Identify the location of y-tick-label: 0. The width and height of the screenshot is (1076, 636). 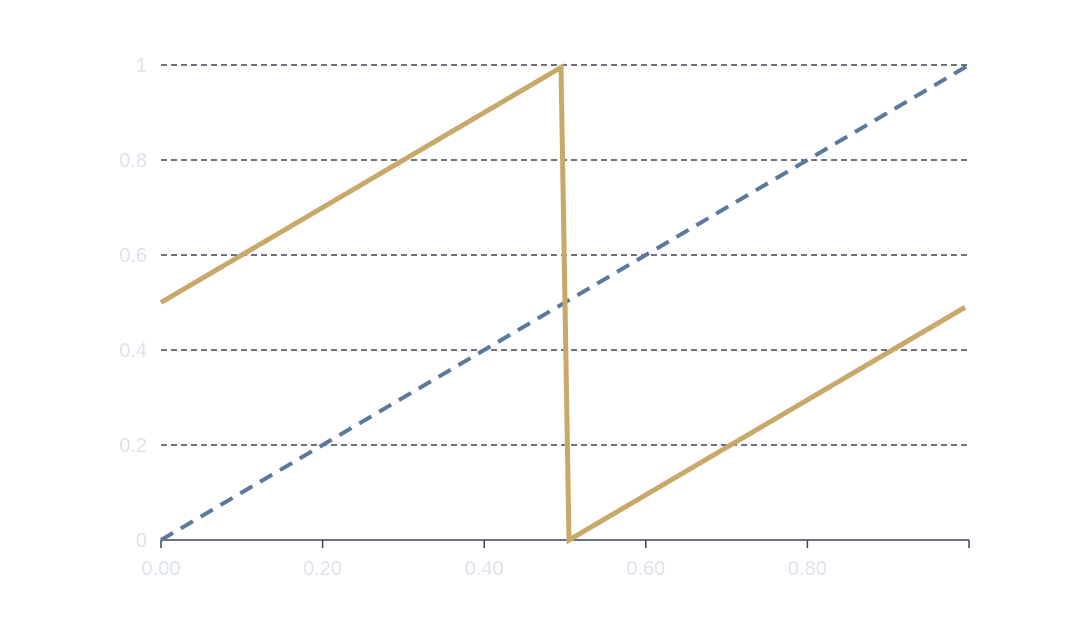
(141, 541).